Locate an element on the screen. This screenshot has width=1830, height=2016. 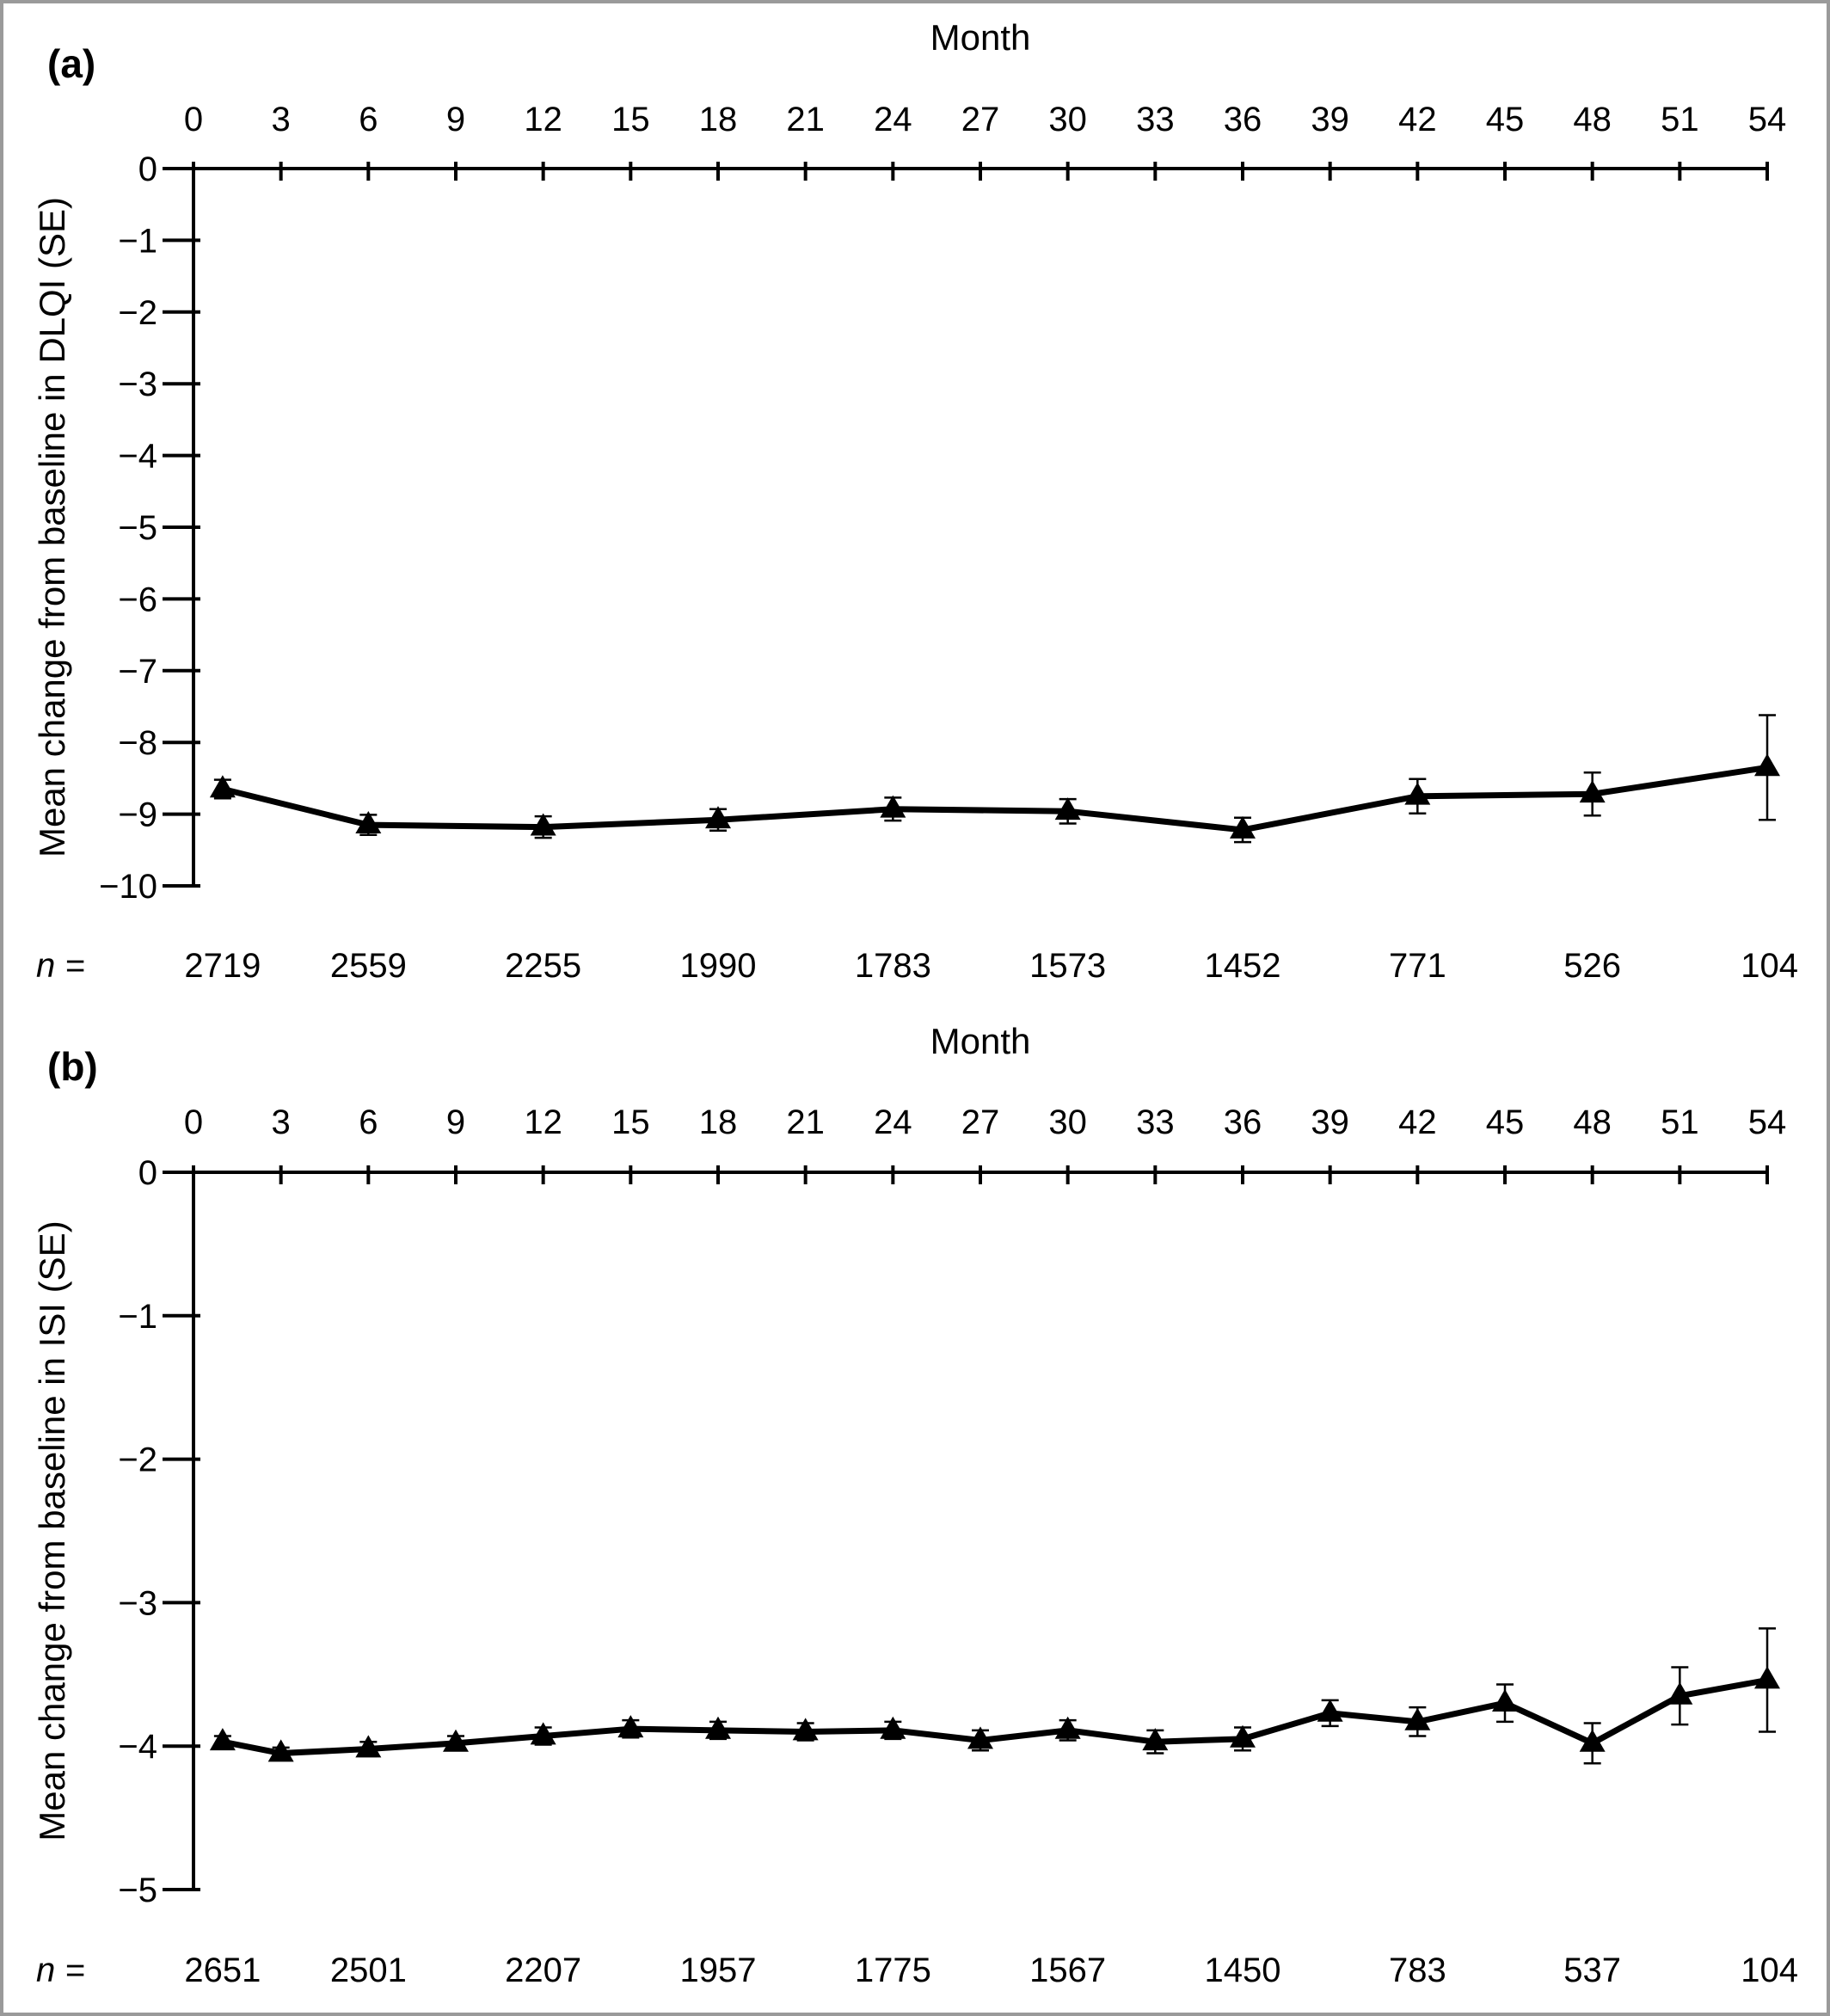
n-at-risk-label: 537 is located at coordinates (1592, 1970).